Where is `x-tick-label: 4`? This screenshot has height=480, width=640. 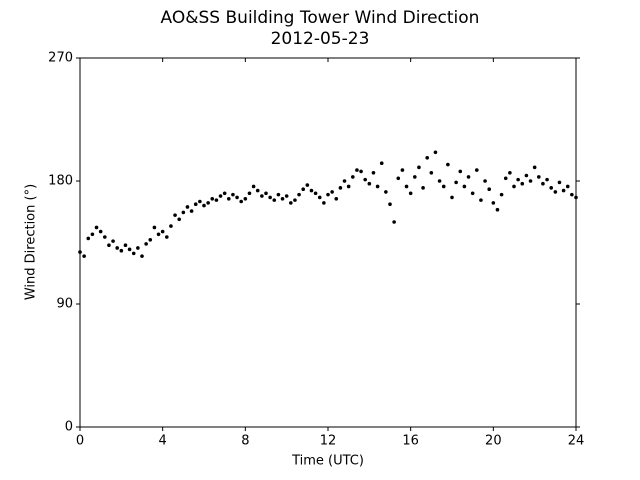
x-tick-label: 4 is located at coordinates (163, 441).